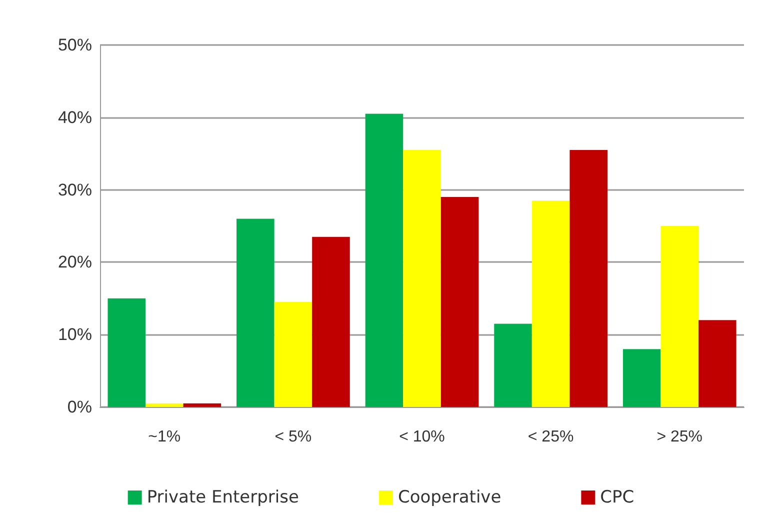 This screenshot has width=762, height=517. I want to click on y-tick-label: 0%, so click(79, 407).